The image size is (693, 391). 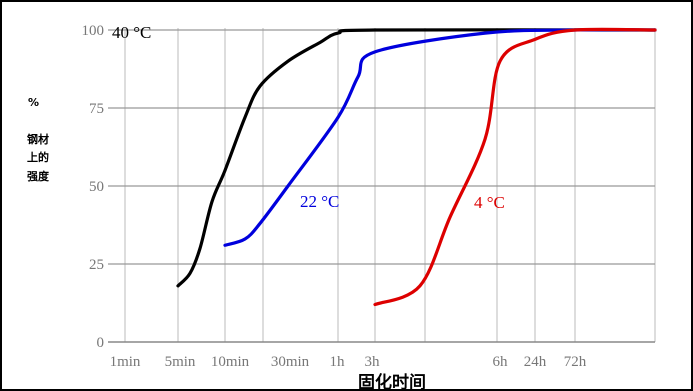 I want to click on x-tick-label: 1min, so click(x=125, y=362).